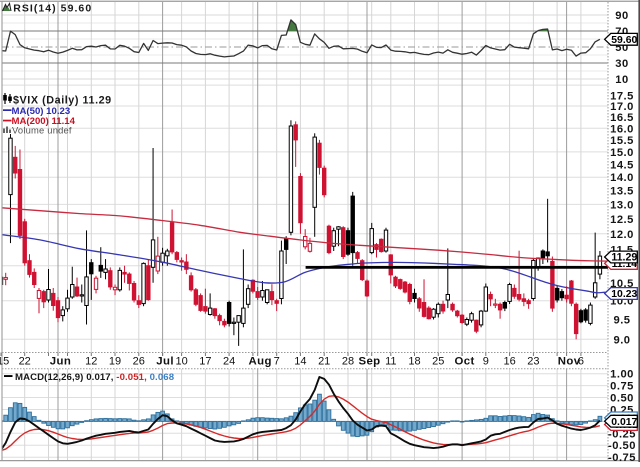  Describe the element at coordinates (622, 165) in the screenshot. I see `svg-text: 14.5` at that location.